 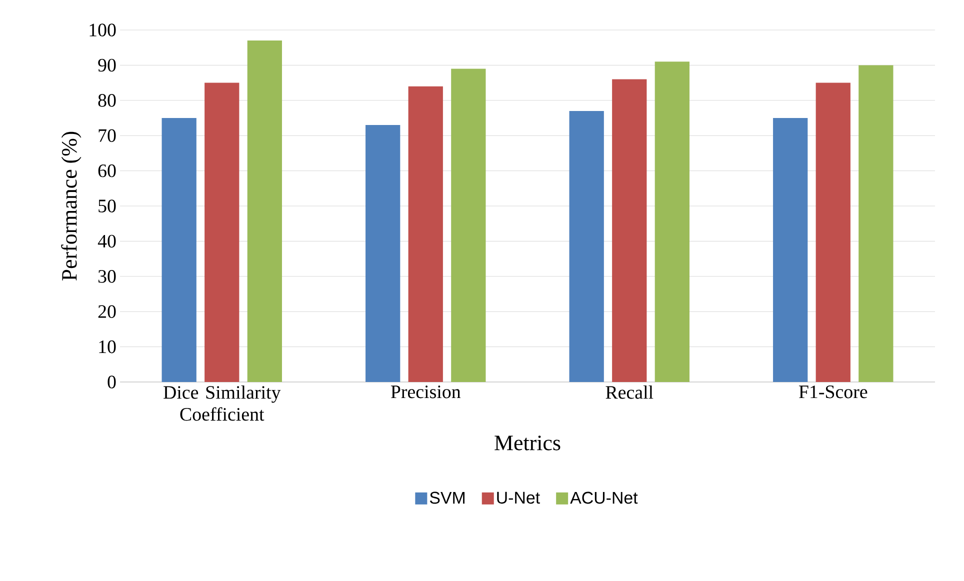 What do you see at coordinates (222, 403) in the screenshot?
I see `x-tick-label: Dice Similarity Coefficient` at bounding box center [222, 403].